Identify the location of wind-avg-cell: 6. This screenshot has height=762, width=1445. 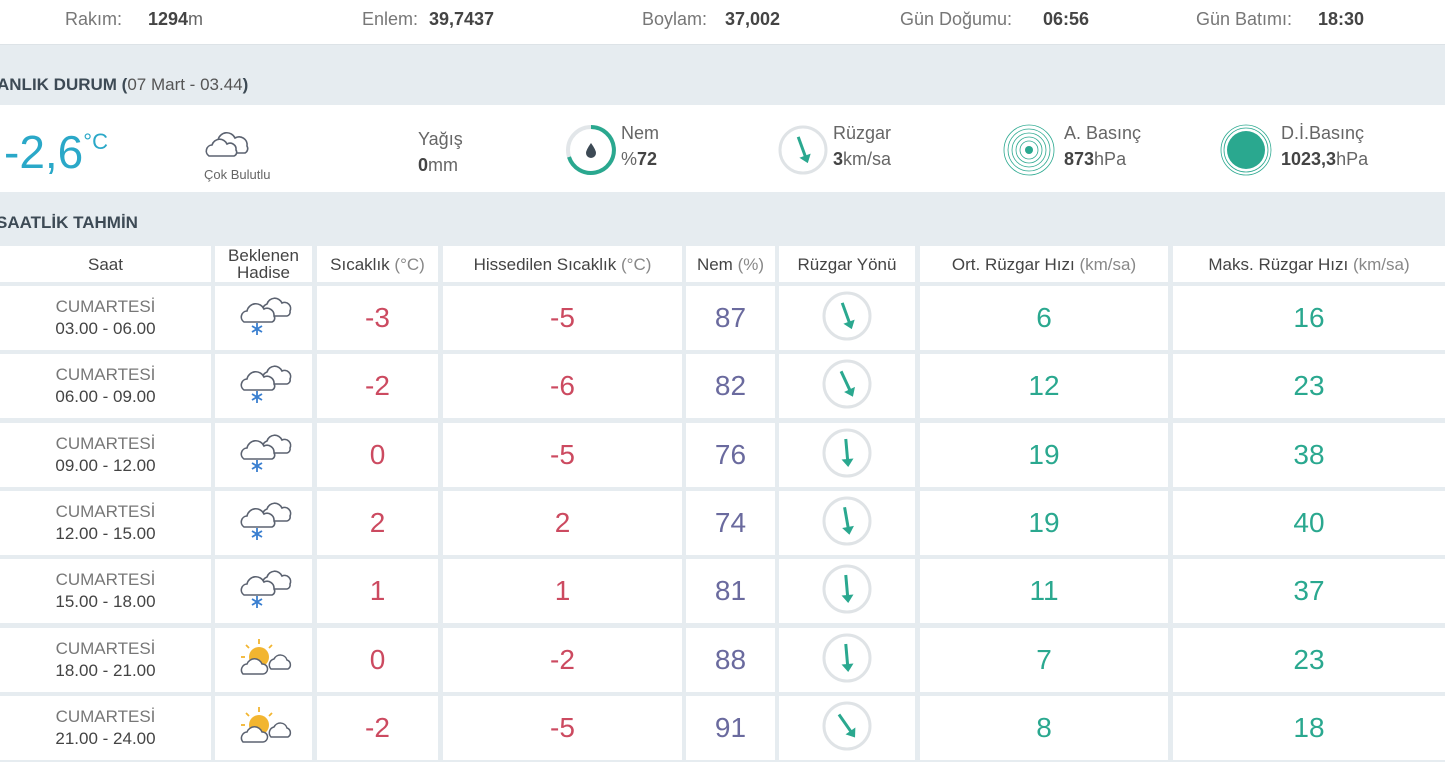
(1044, 318).